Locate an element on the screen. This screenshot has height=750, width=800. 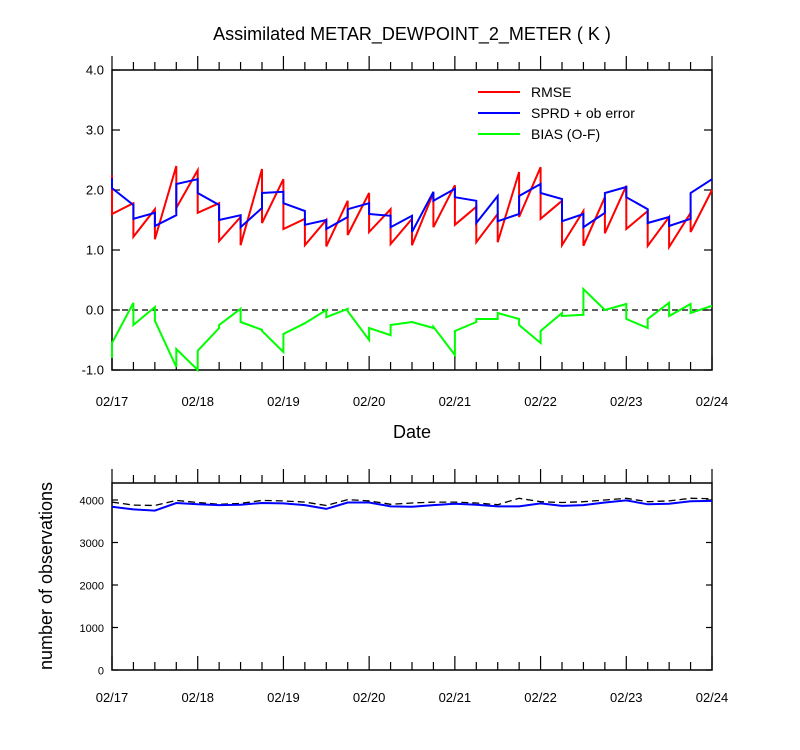
top-y-tick-label: 0.0 is located at coordinates (95, 310).